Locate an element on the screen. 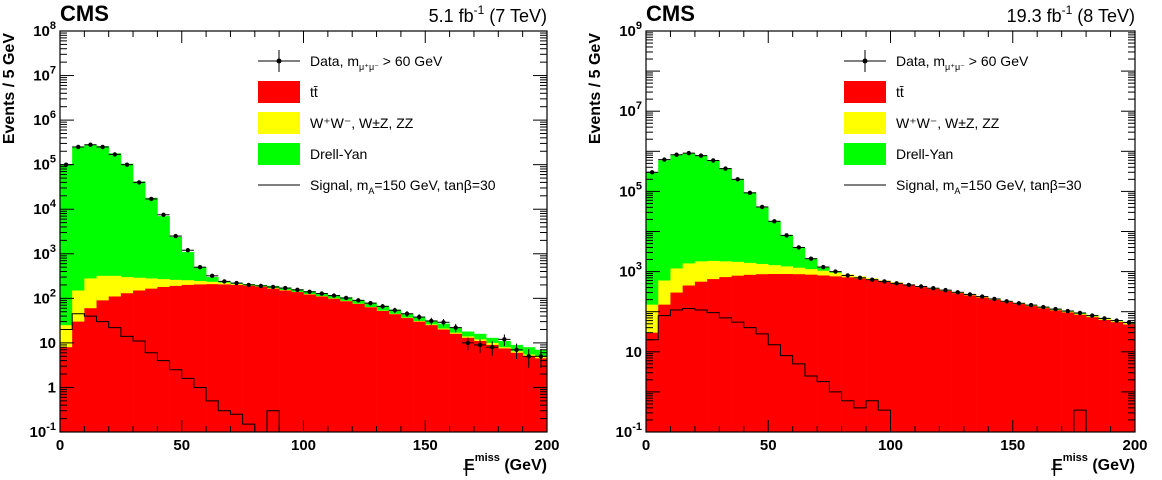 The width and height of the screenshot is (1162, 480). y-tick-base: 1 is located at coordinates (52, 387).